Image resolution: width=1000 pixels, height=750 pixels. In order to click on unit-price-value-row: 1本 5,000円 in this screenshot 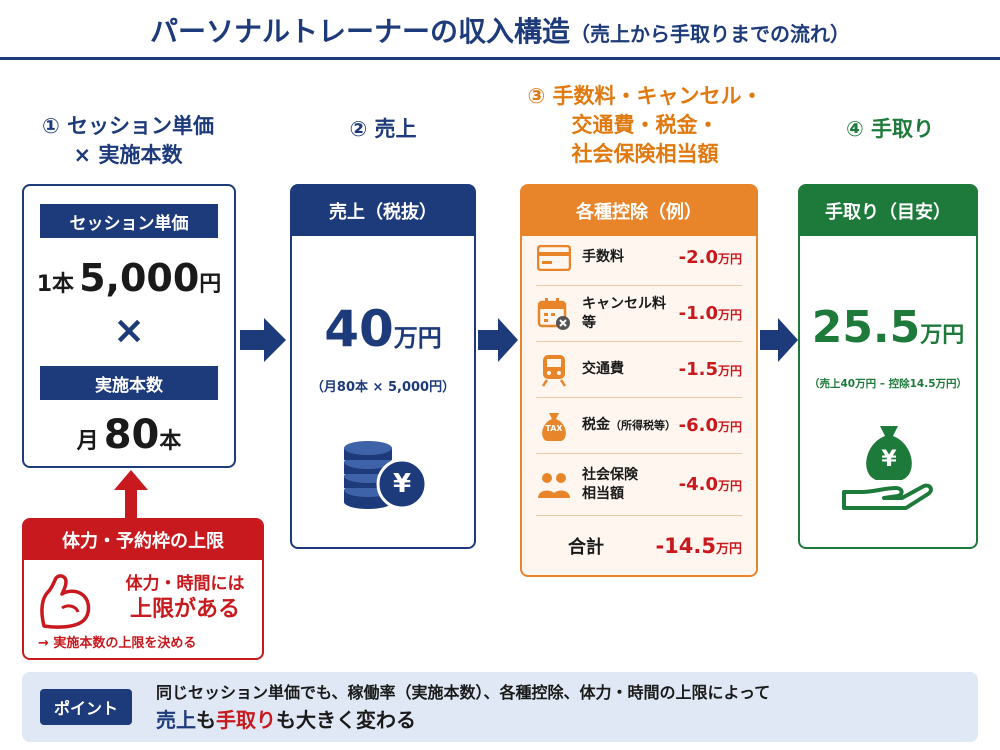, I will do `click(129, 278)`.